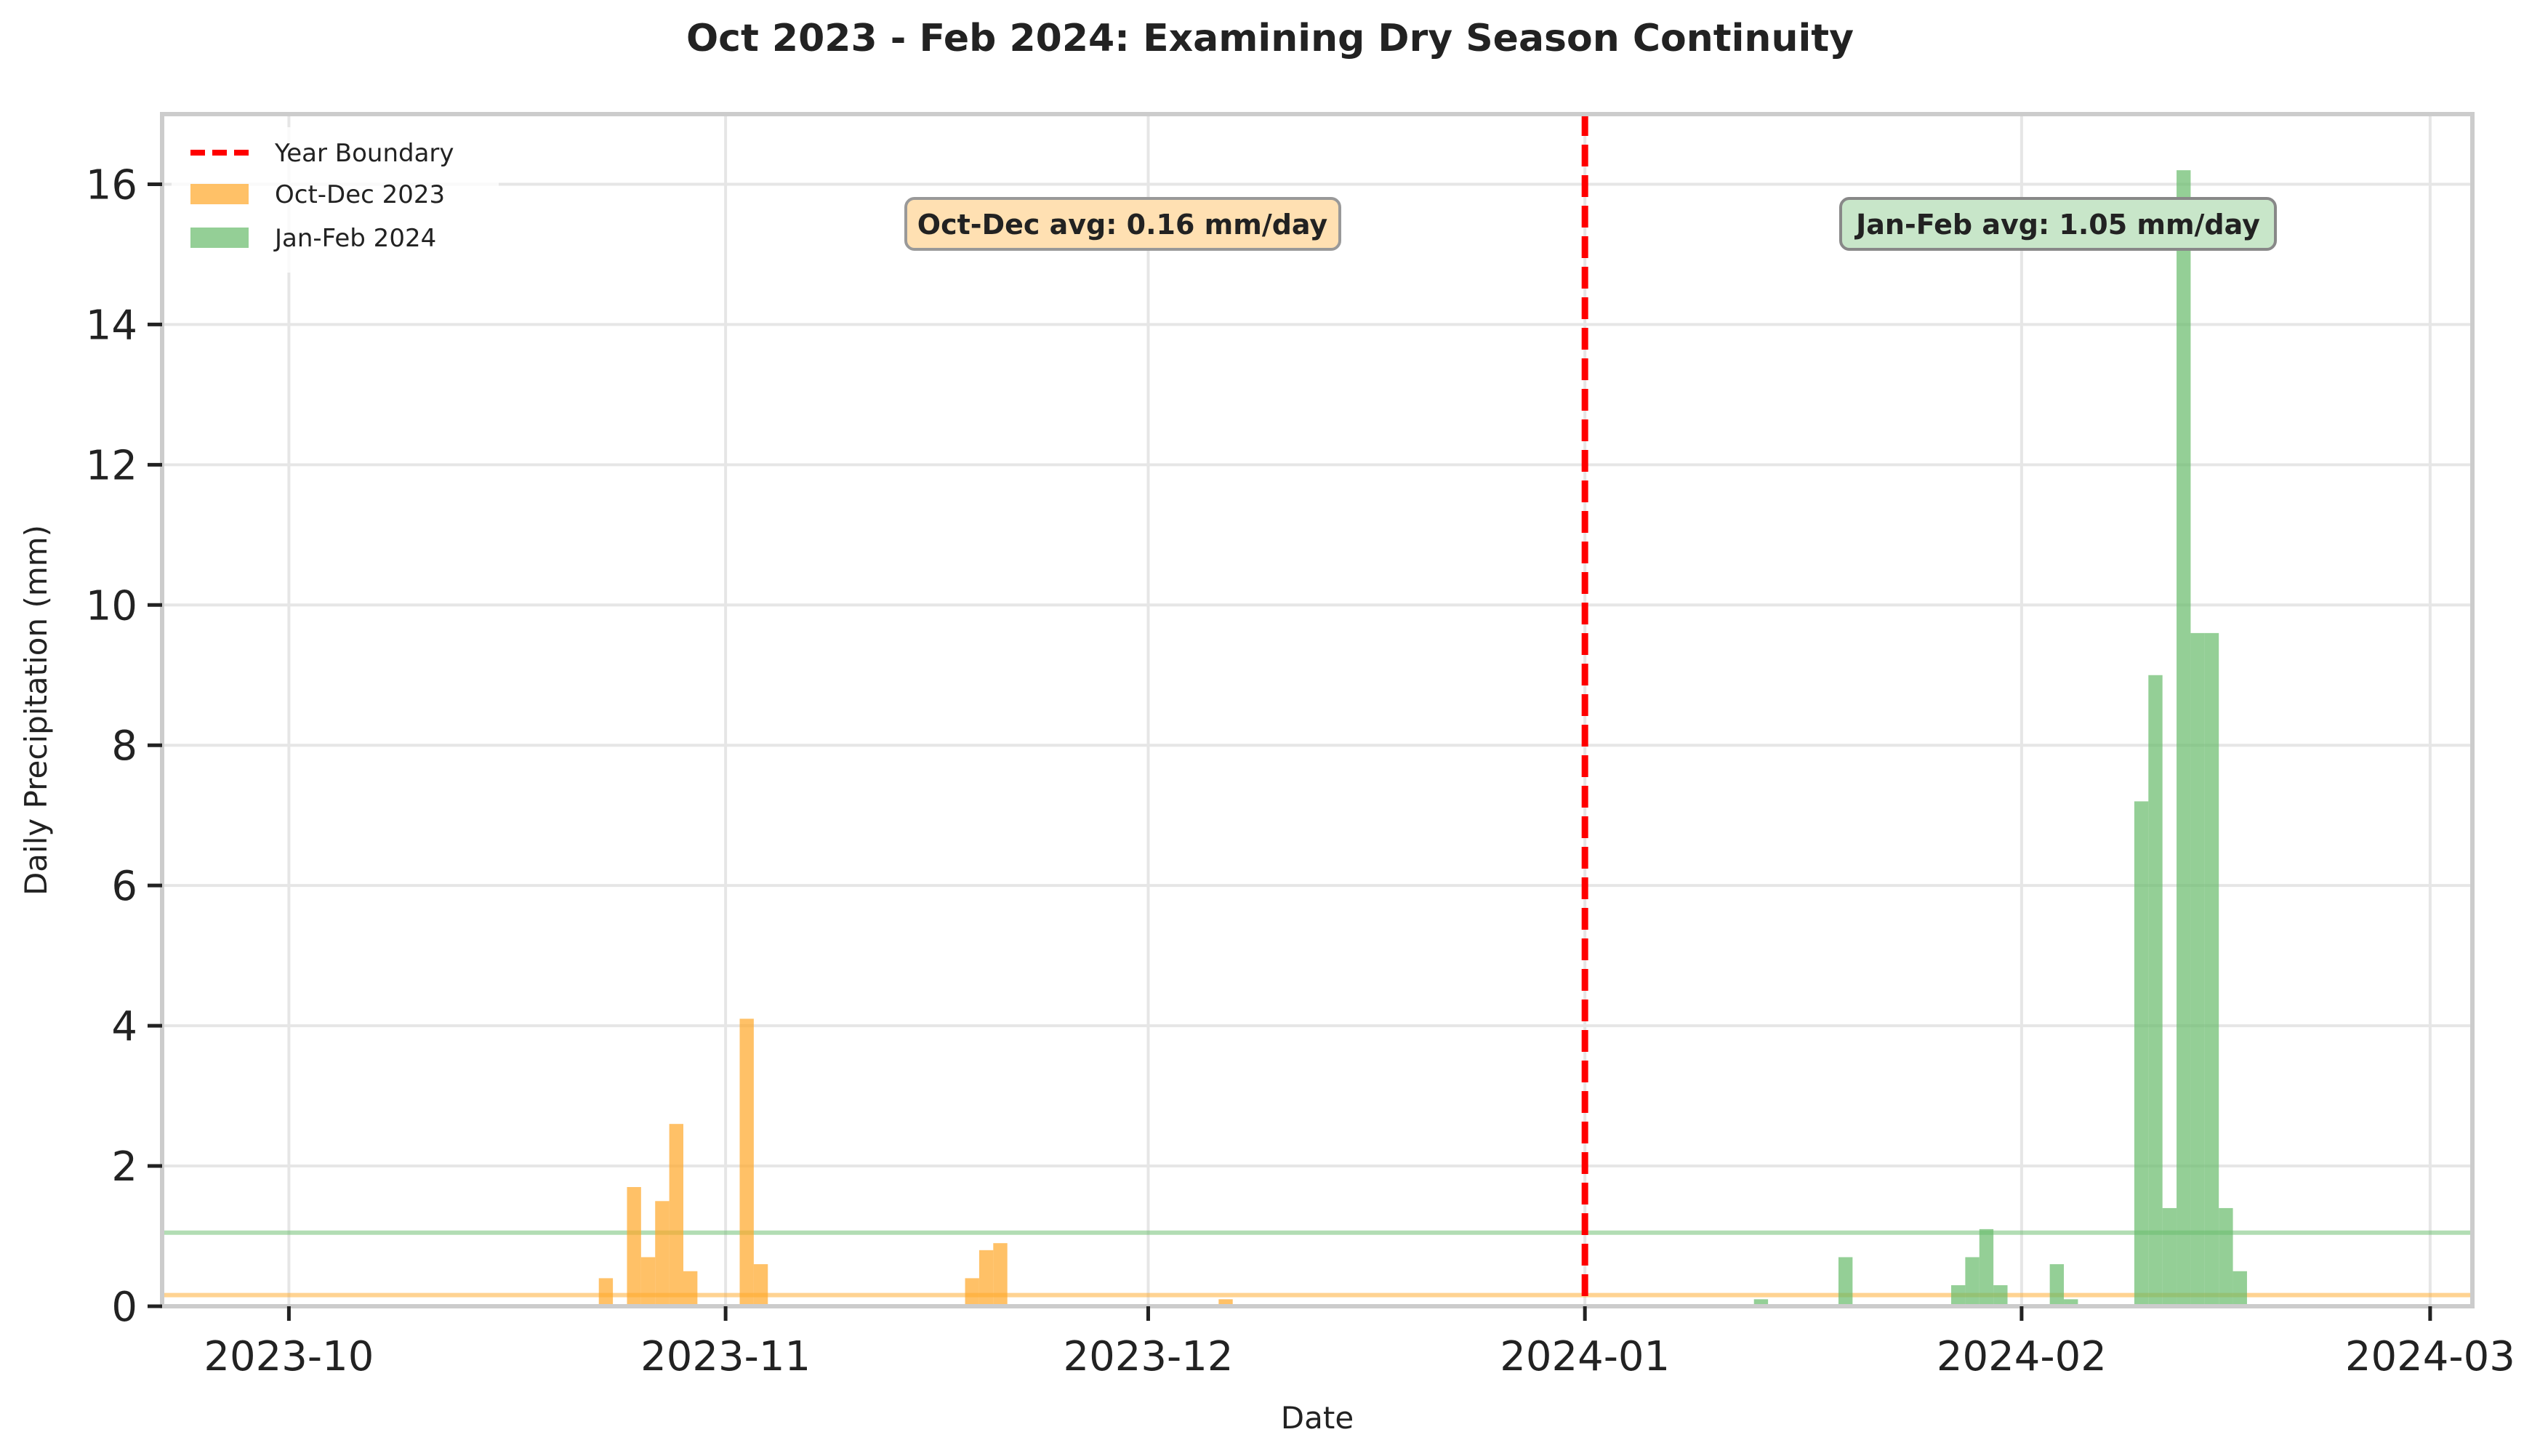 The image size is (2540, 1456). I want to click on legend-label-year-boundary: Year Boundary, so click(364, 153).